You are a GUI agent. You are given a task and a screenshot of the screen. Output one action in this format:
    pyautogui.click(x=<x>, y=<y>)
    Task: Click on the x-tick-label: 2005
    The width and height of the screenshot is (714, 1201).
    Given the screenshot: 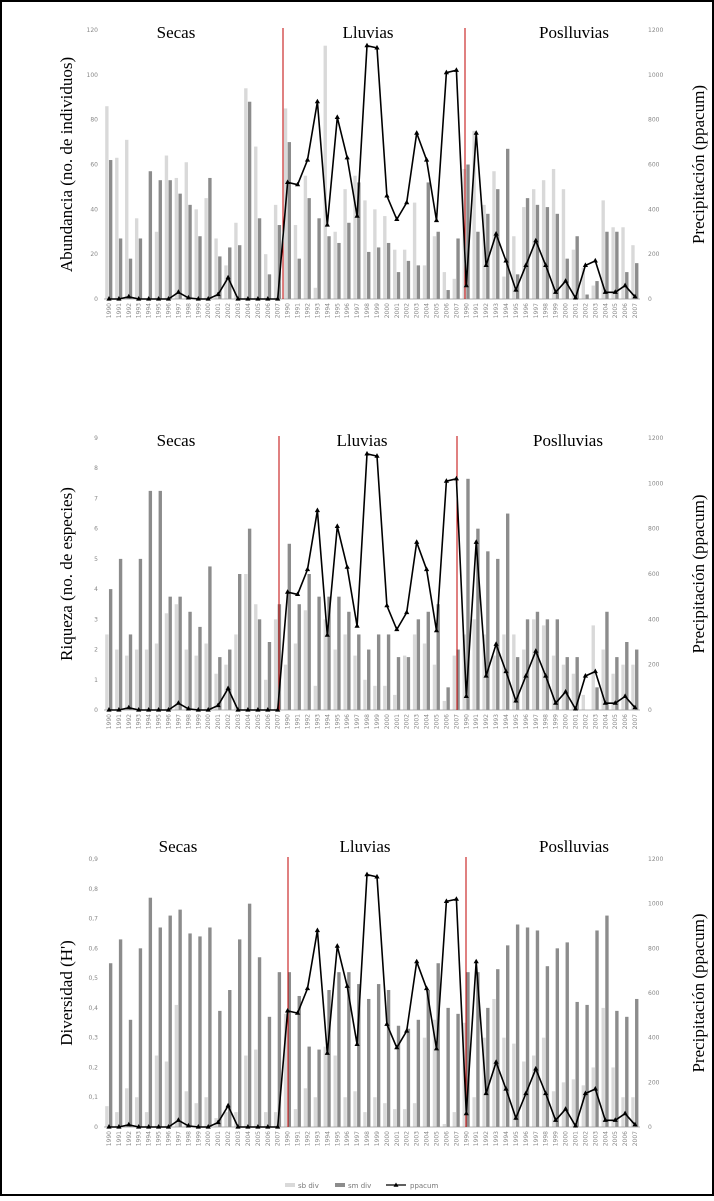 What is the action you would take?
    pyautogui.click(x=437, y=1138)
    